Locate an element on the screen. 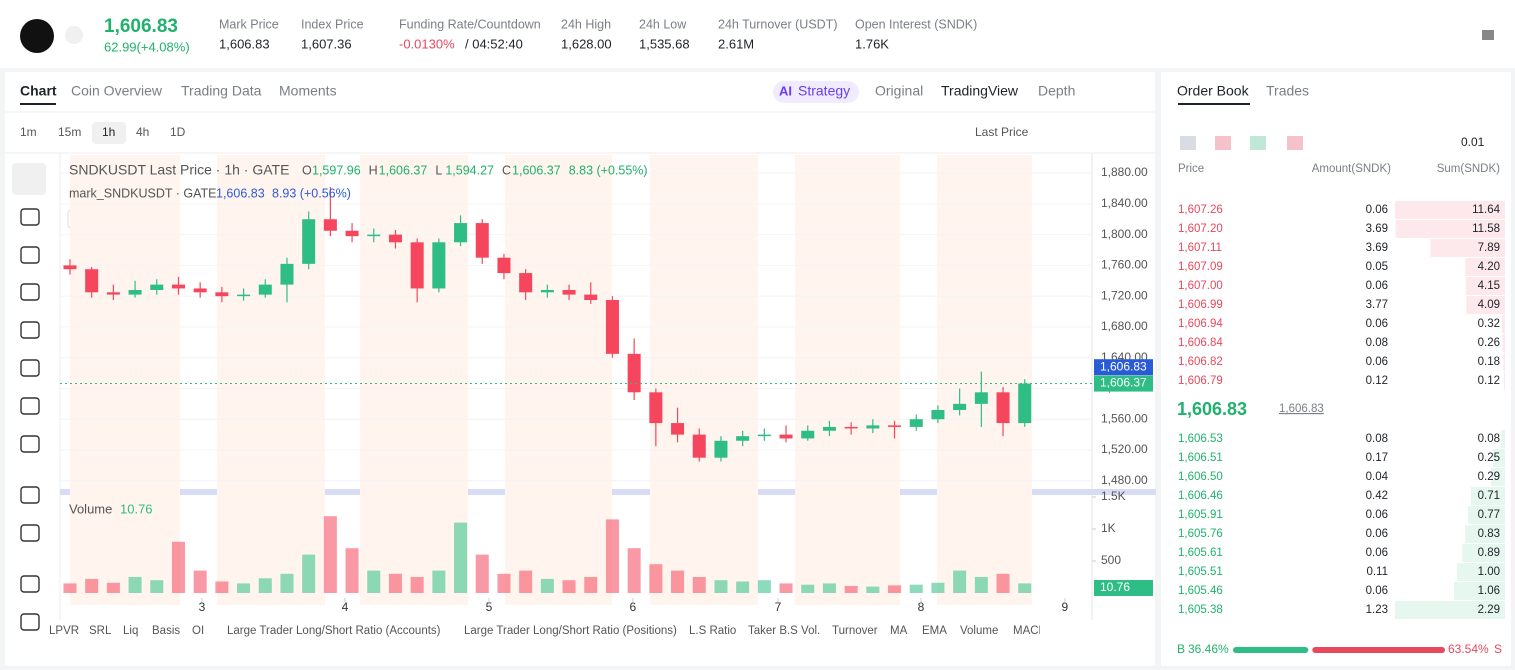 The width and height of the screenshot is (1515, 670). last-price-badge is located at coordinates (1123, 383).